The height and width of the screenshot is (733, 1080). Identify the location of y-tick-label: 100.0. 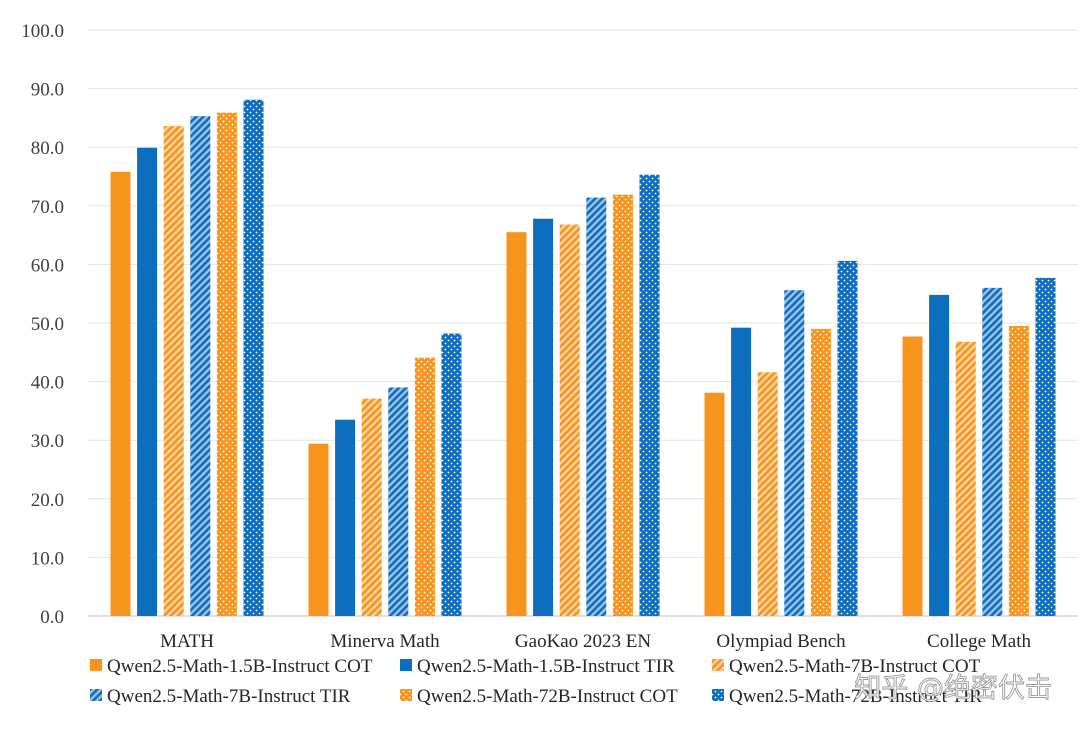
(42, 31).